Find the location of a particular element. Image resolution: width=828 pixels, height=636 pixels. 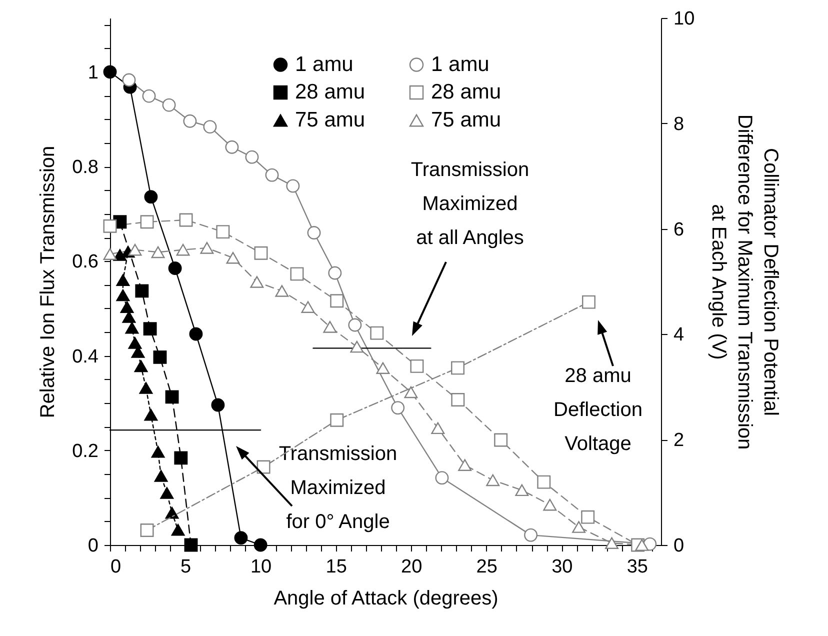

y2-tick-label: 0 is located at coordinates (679, 546).